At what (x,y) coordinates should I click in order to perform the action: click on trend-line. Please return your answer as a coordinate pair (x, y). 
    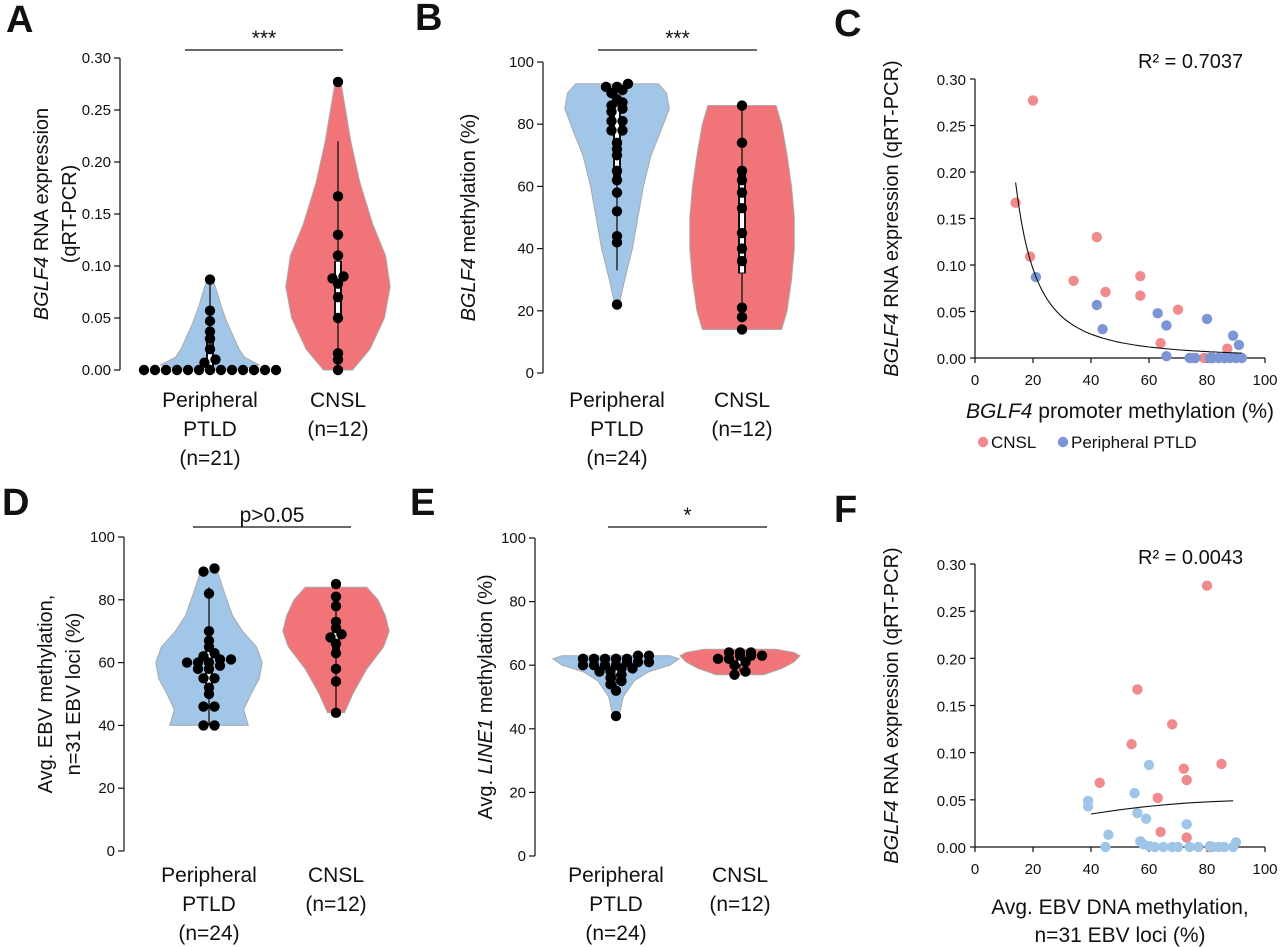
    Looking at the image, I should click on (1128, 268).